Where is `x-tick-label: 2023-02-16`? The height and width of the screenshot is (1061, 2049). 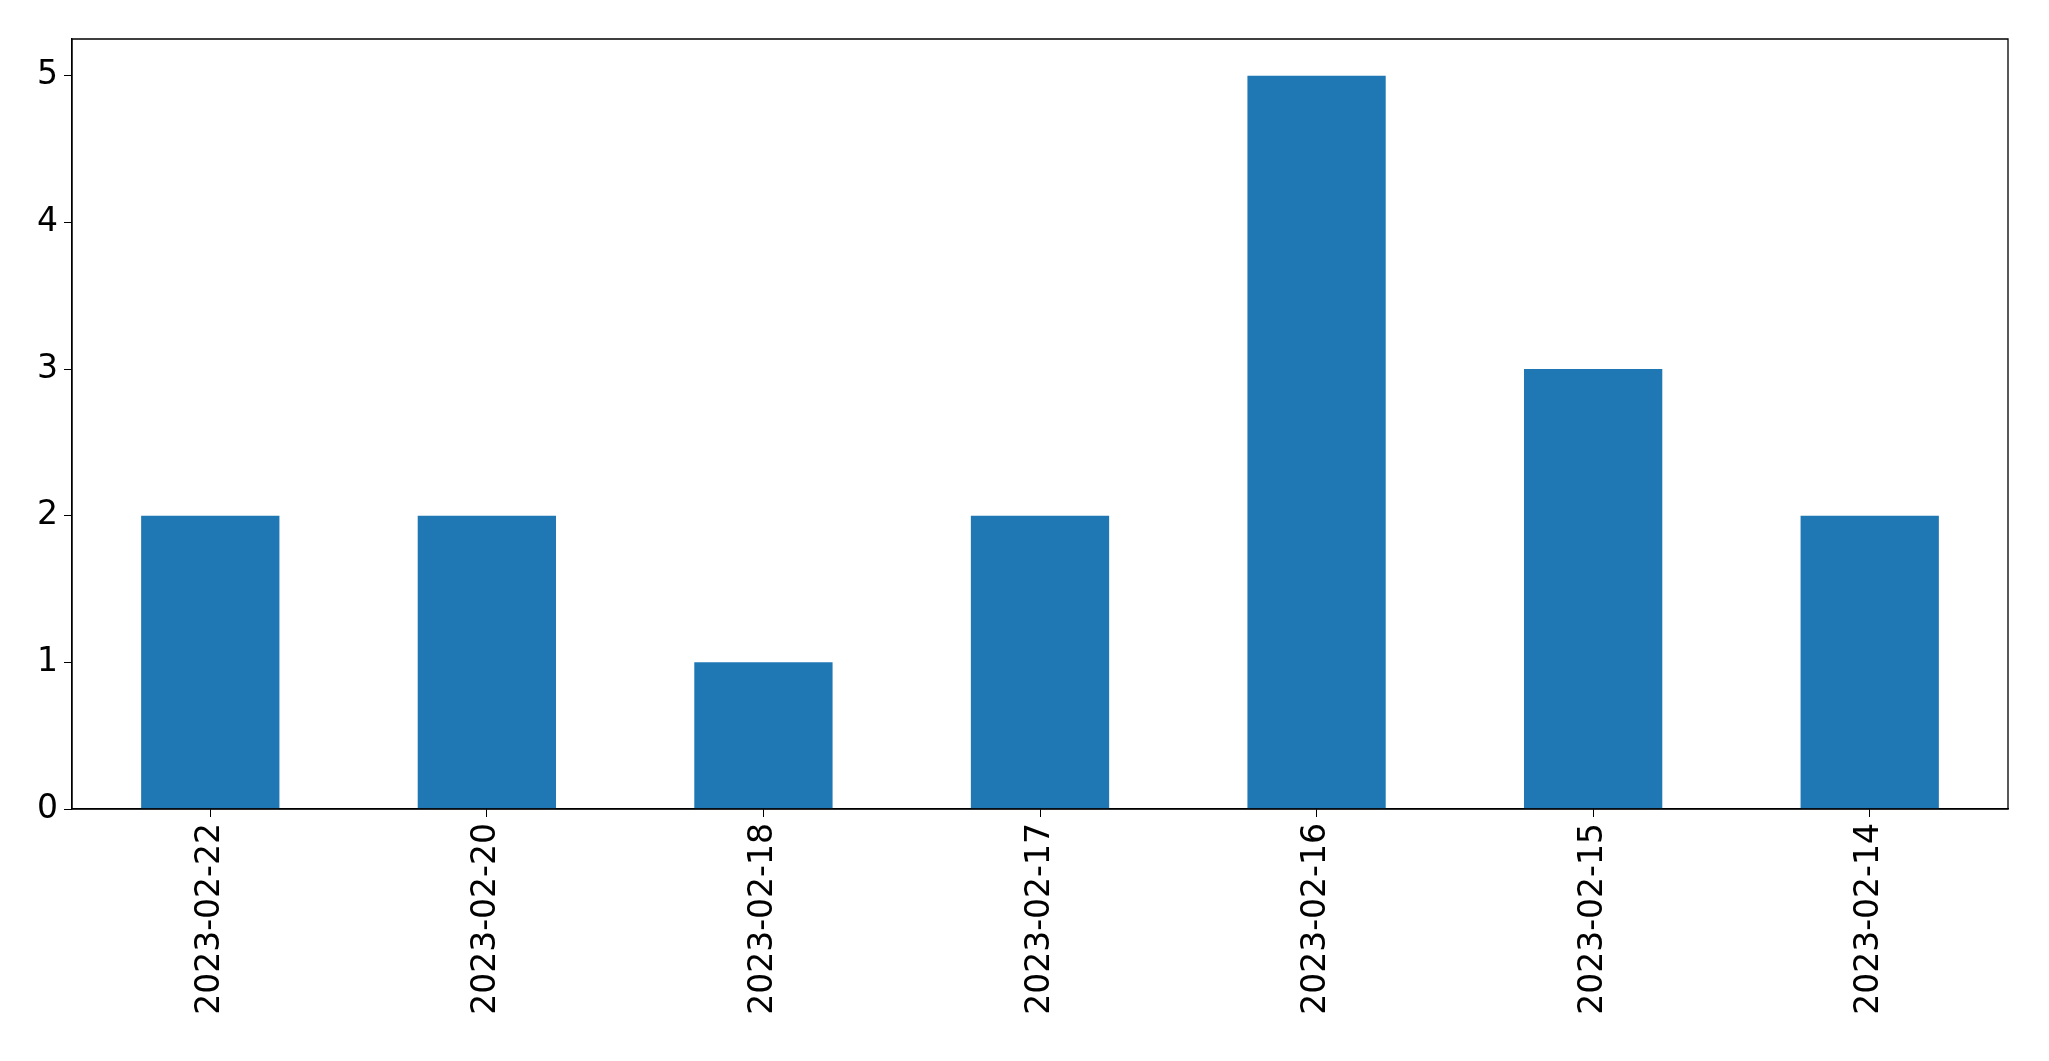
x-tick-label: 2023-02-16 is located at coordinates (1314, 919).